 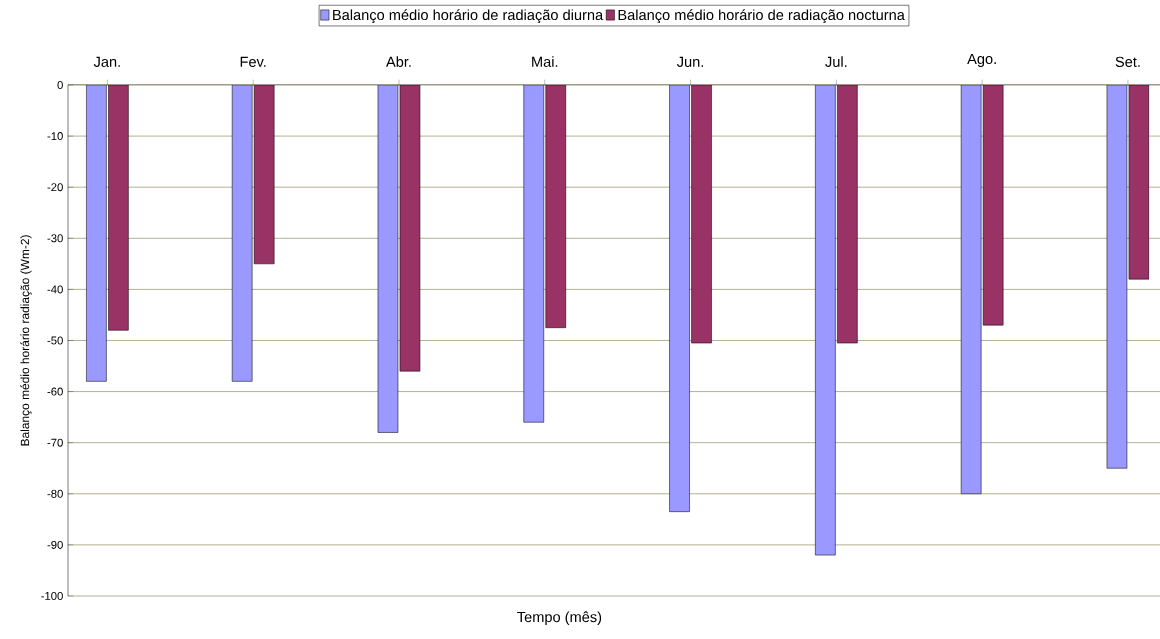 I want to click on x-tick-label: Ago., so click(x=981, y=60).